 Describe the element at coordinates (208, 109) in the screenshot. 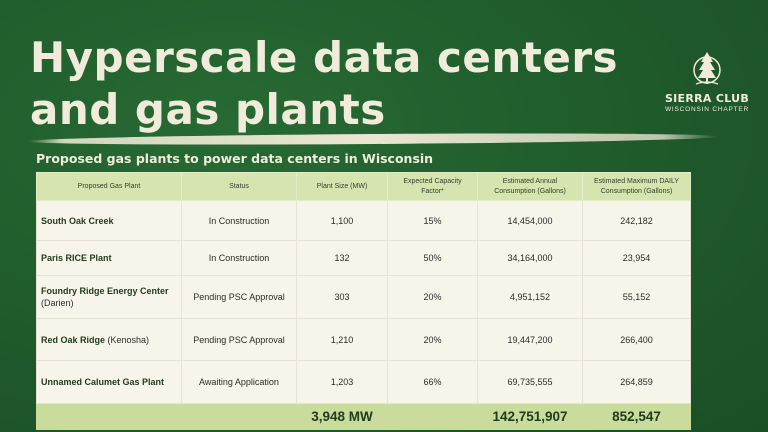

I see `title-line-2: and gas plants` at that location.